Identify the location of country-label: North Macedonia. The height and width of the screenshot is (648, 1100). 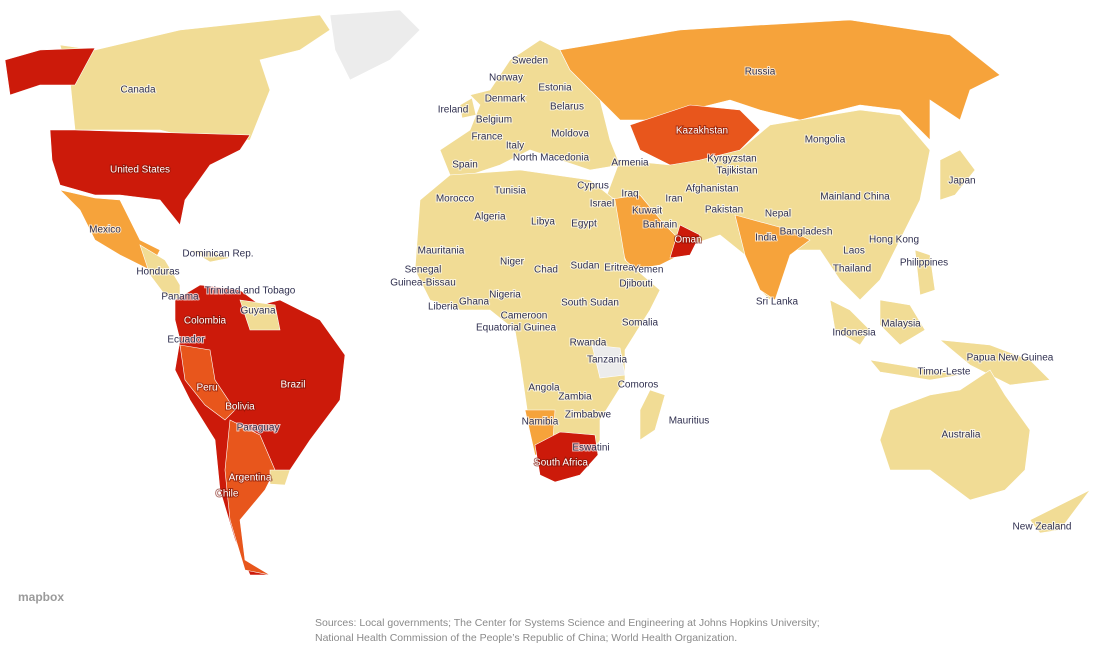
(551, 158).